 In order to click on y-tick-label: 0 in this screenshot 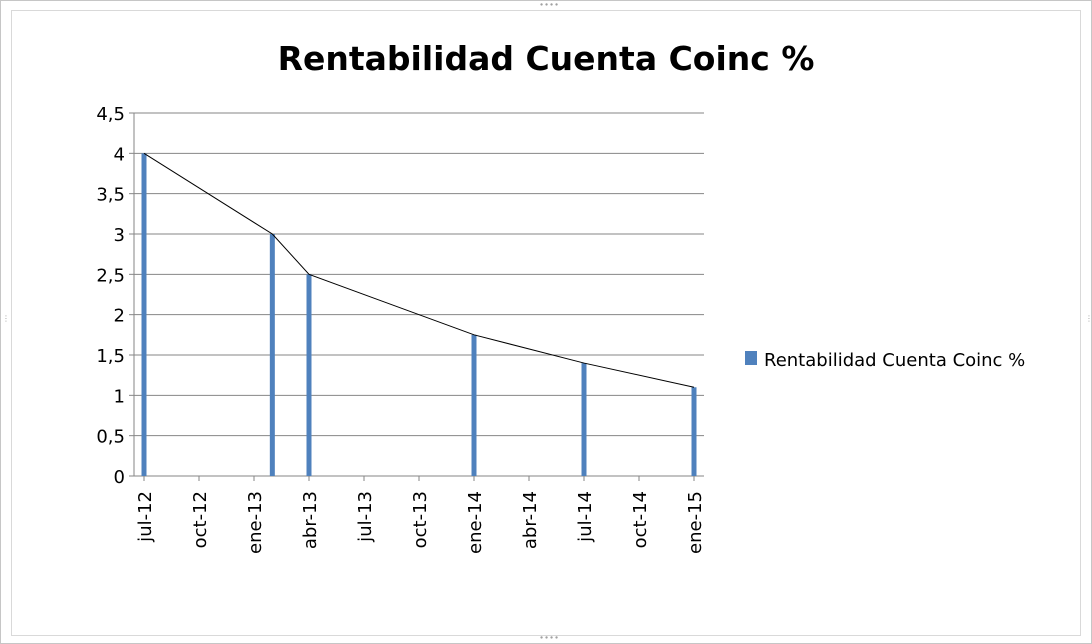, I will do `click(119, 477)`.